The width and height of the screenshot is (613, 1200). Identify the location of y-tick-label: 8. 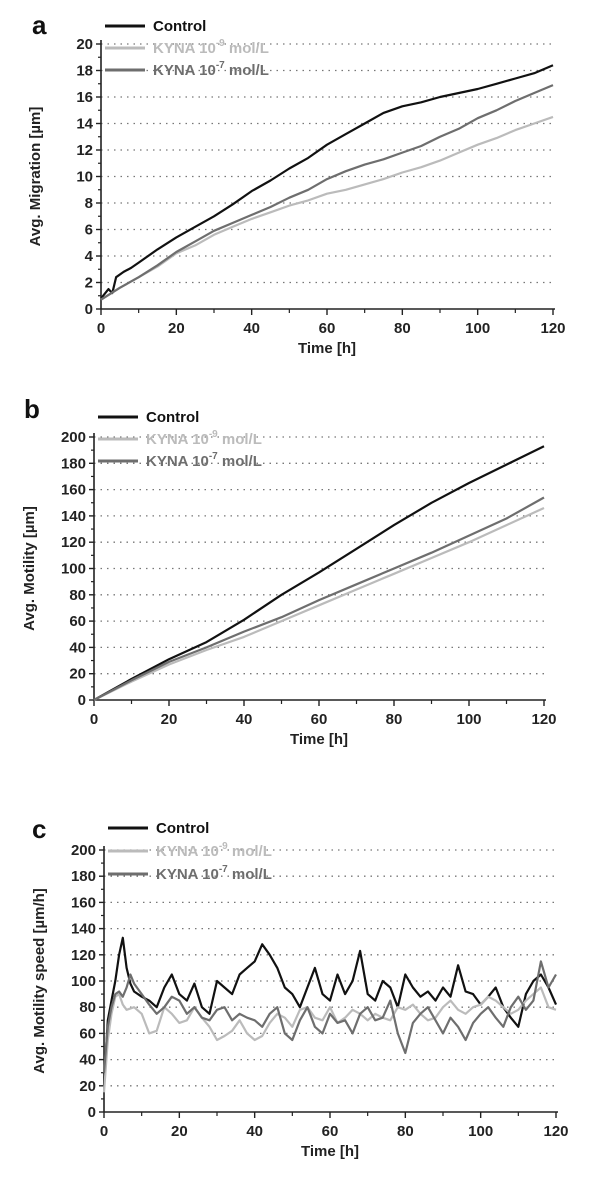
(89, 203).